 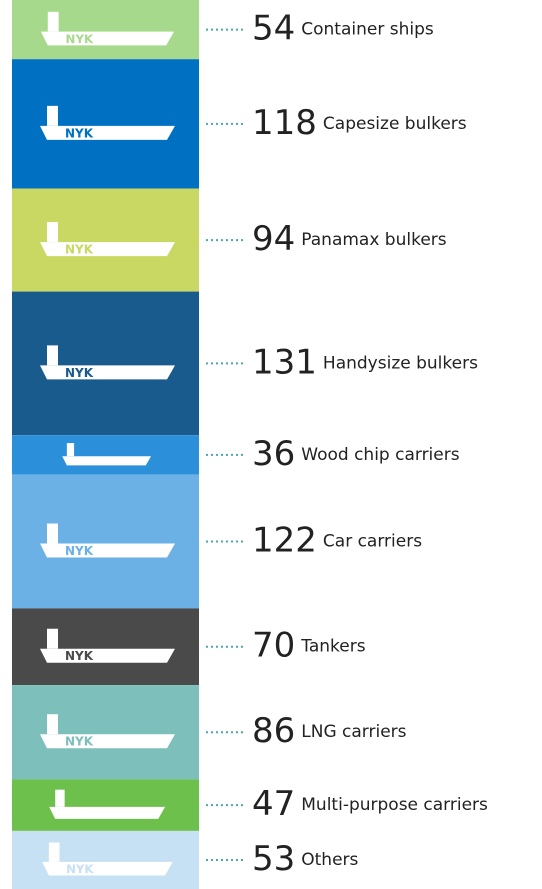 What do you see at coordinates (273, 28) in the screenshot?
I see `value-number: 54` at bounding box center [273, 28].